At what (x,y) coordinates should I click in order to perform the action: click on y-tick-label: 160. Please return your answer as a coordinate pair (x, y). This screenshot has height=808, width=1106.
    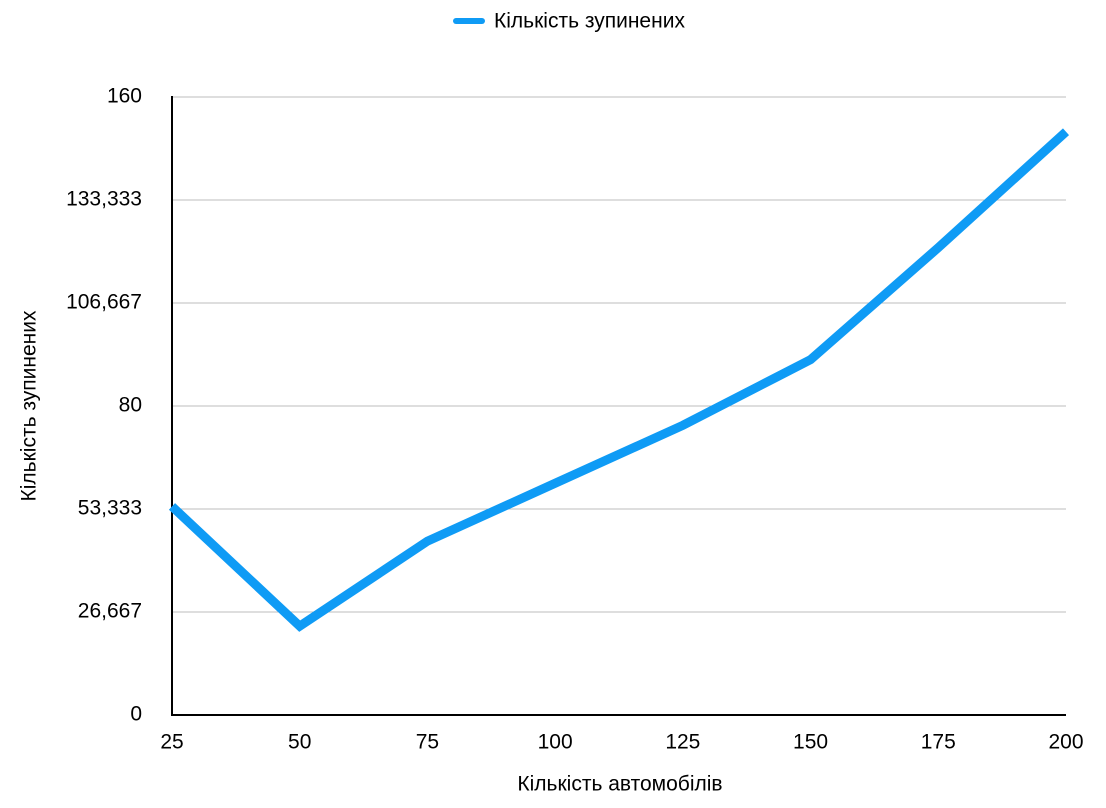
    Looking at the image, I should click on (124, 96).